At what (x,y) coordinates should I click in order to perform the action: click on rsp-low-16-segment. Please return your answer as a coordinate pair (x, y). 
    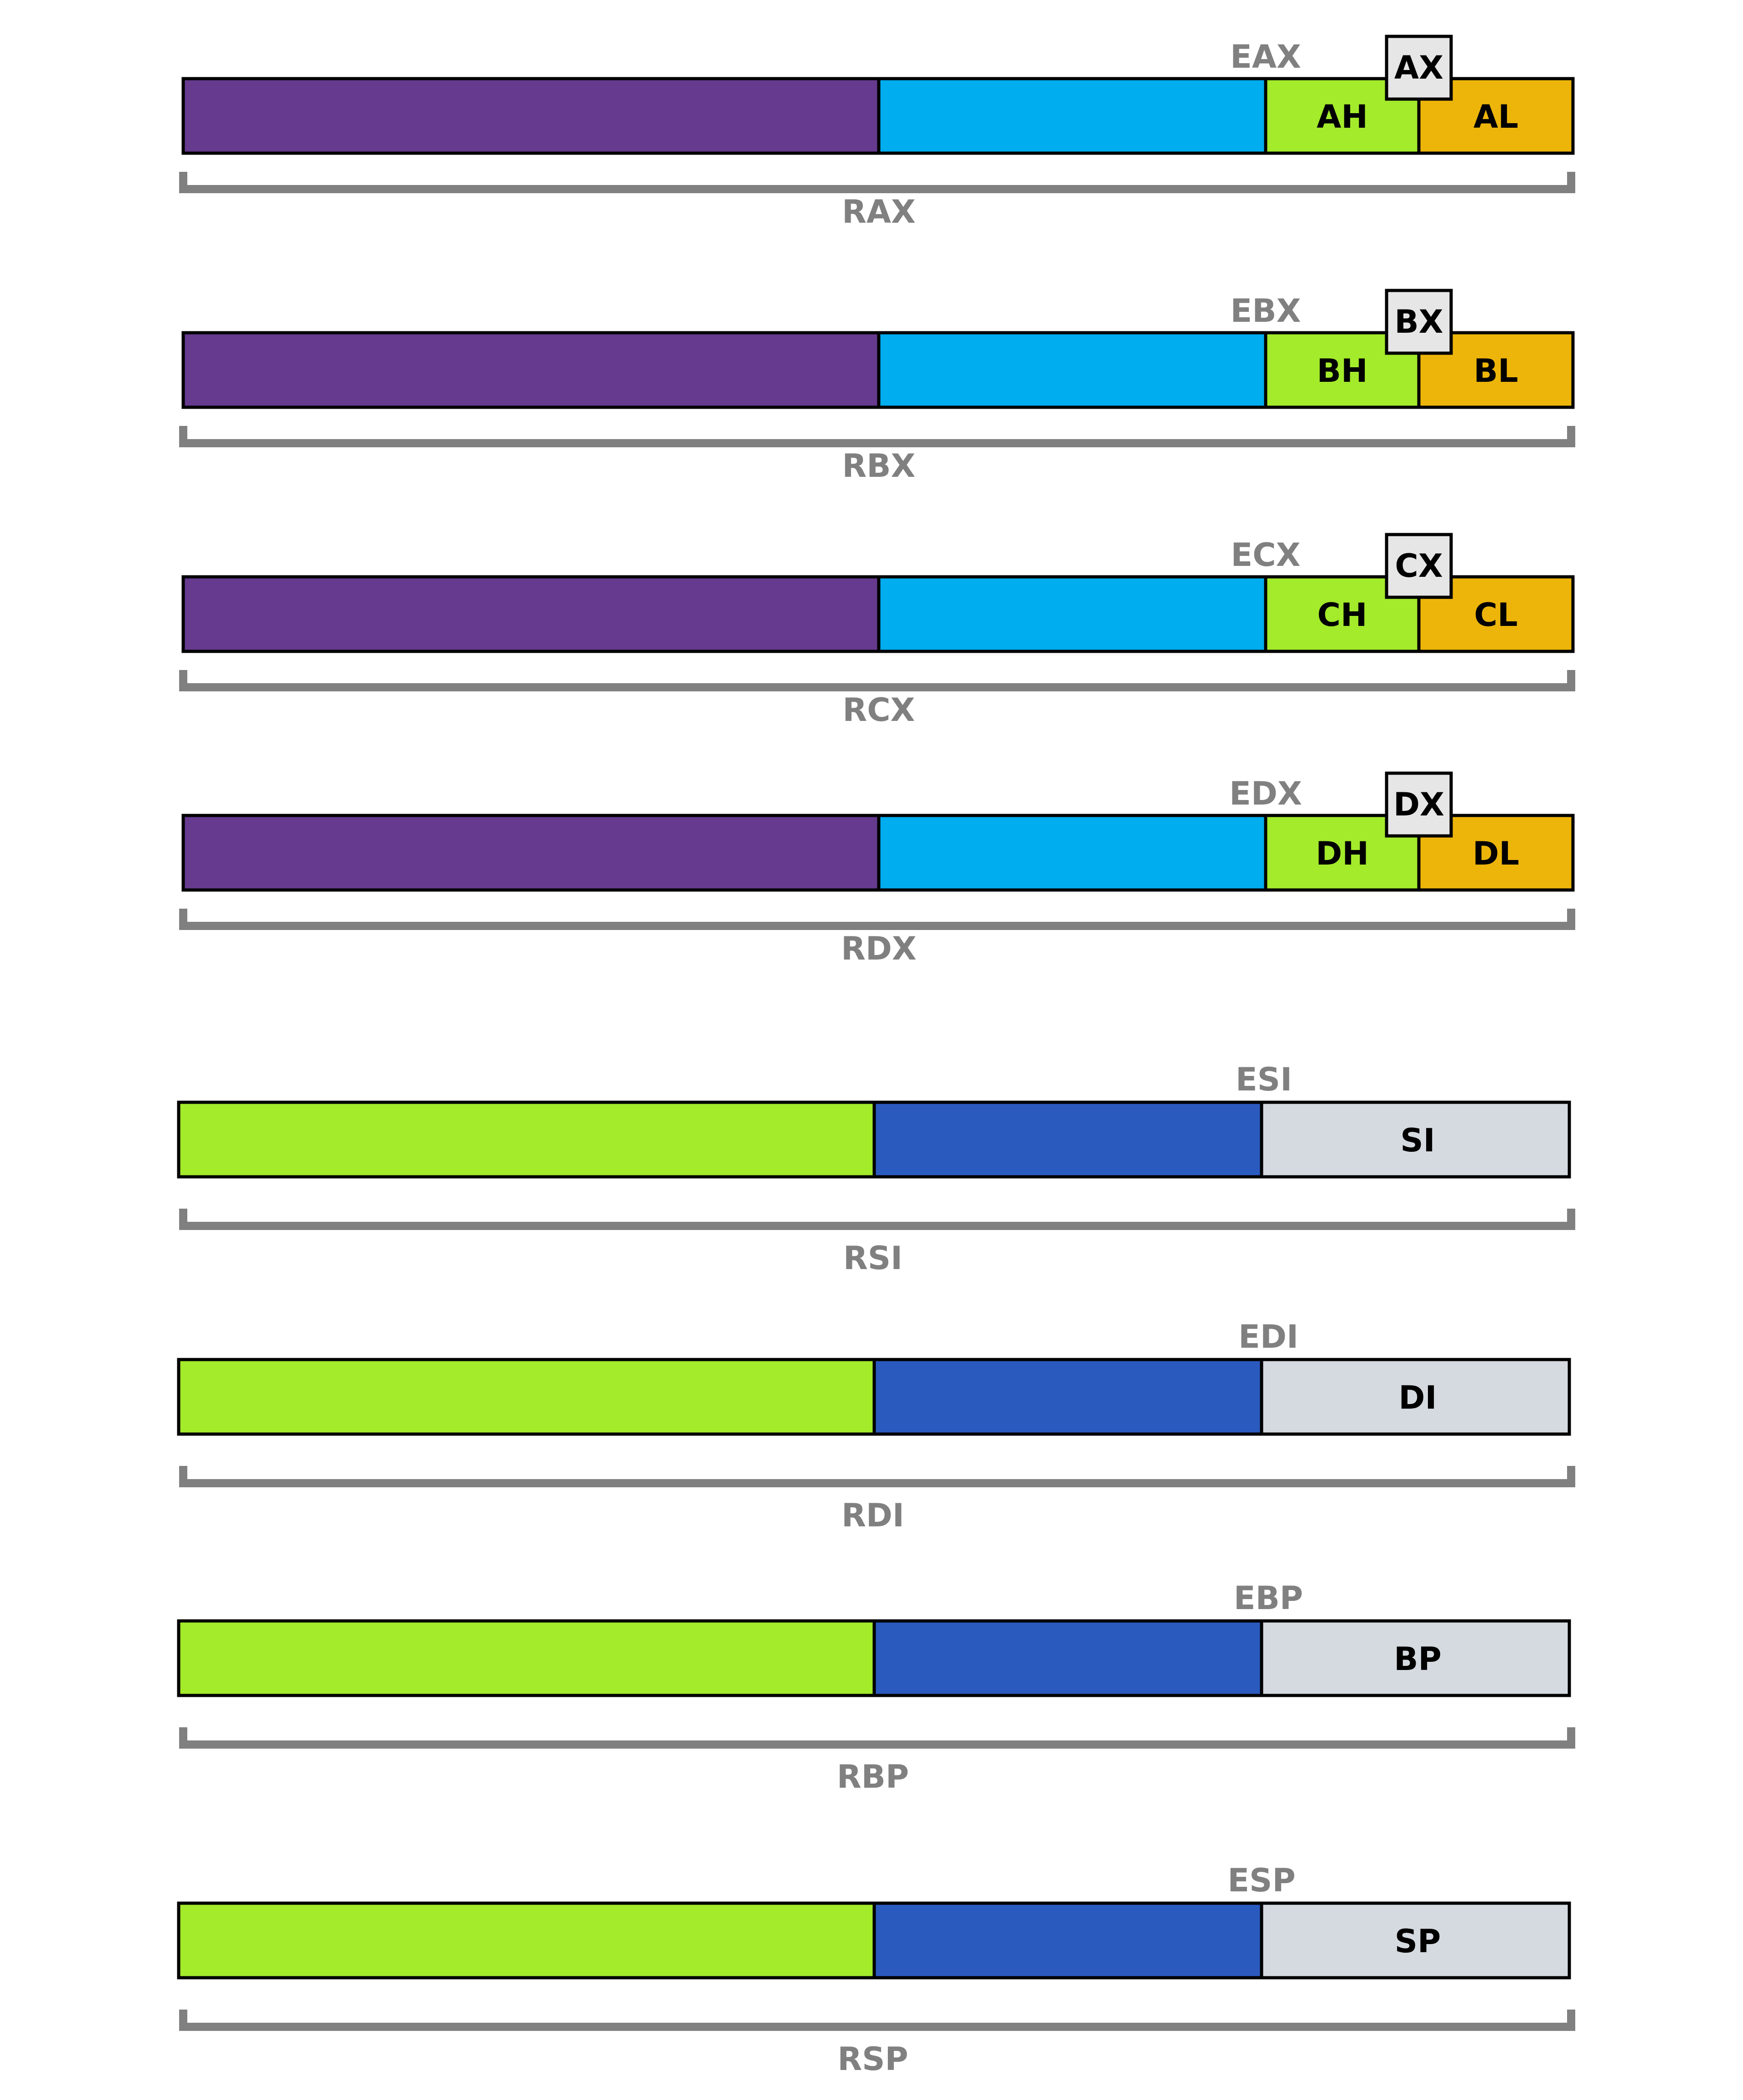
    Looking at the image, I should click on (1415, 1940).